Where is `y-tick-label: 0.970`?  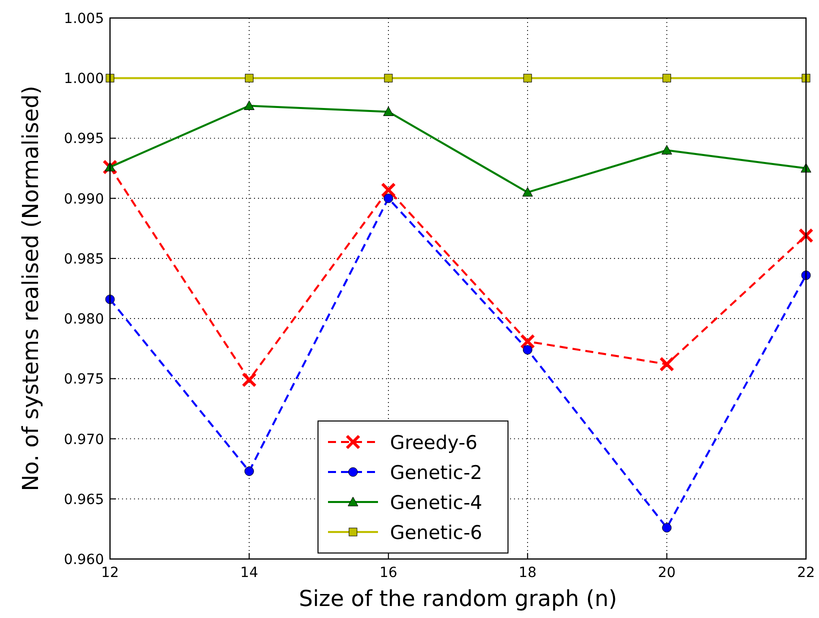 y-tick-label: 0.970 is located at coordinates (84, 440).